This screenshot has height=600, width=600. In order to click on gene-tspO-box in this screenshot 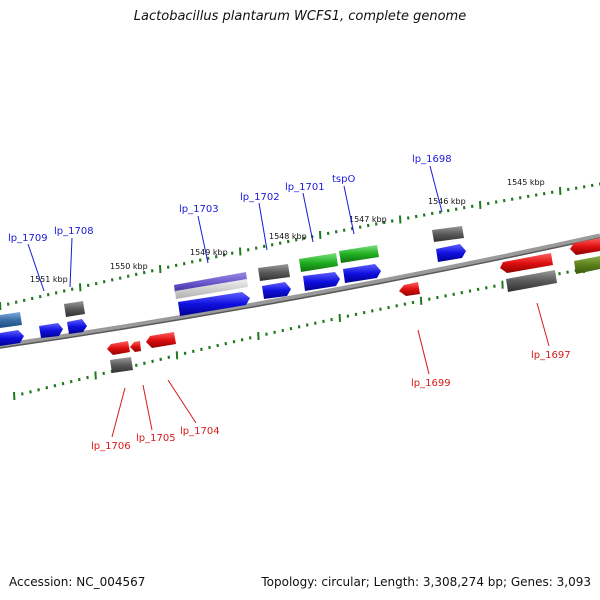, I will do `click(359, 254)`.